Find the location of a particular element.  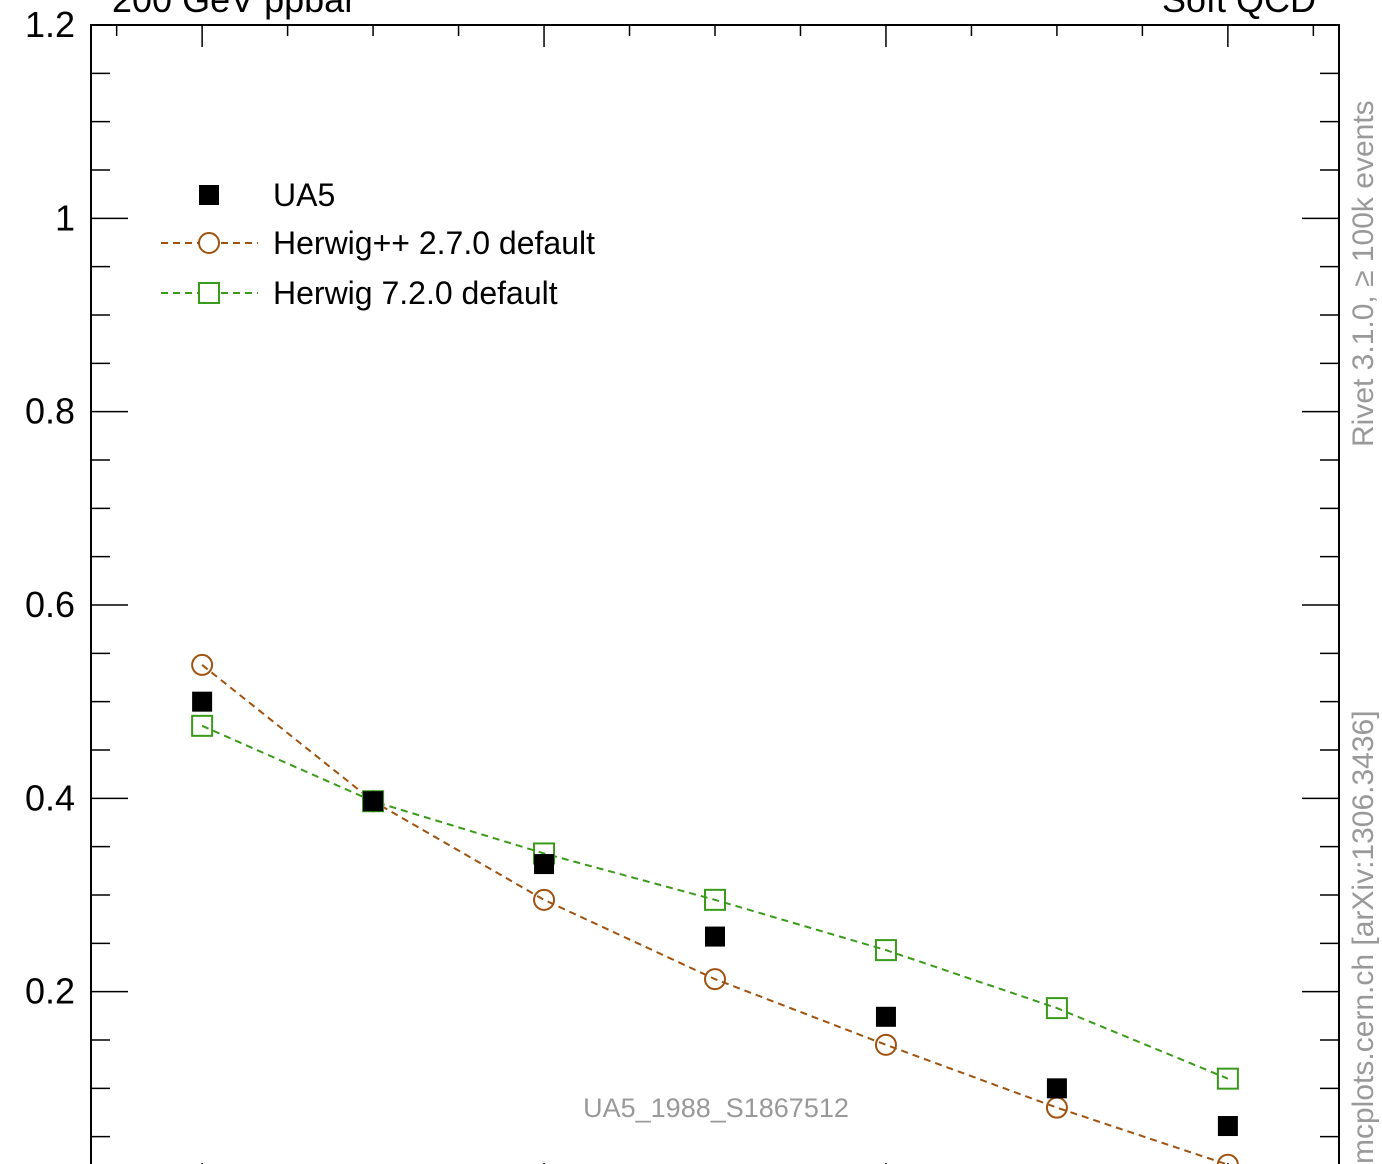

rivet-version-label: Rivet 3.1.0, ≥ 100k events is located at coordinates (1363, 273).